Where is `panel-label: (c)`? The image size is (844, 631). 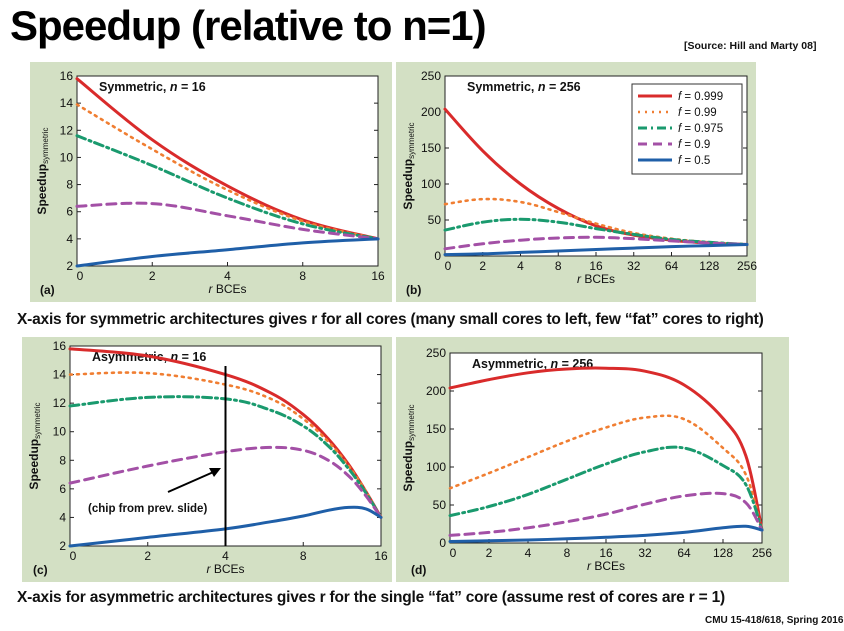
panel-label: (c) is located at coordinates (40, 570).